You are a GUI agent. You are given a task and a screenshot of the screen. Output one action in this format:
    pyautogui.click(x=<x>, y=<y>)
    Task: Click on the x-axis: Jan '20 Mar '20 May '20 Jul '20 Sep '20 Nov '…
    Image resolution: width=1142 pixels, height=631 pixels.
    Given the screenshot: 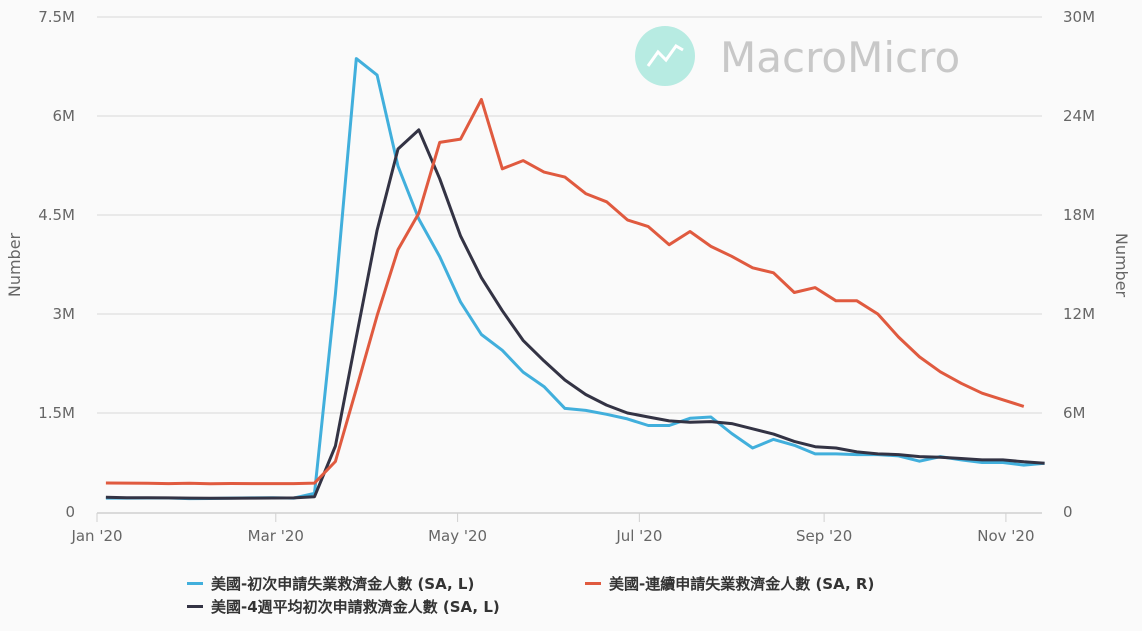 What is the action you would take?
    pyautogui.click(x=556, y=528)
    